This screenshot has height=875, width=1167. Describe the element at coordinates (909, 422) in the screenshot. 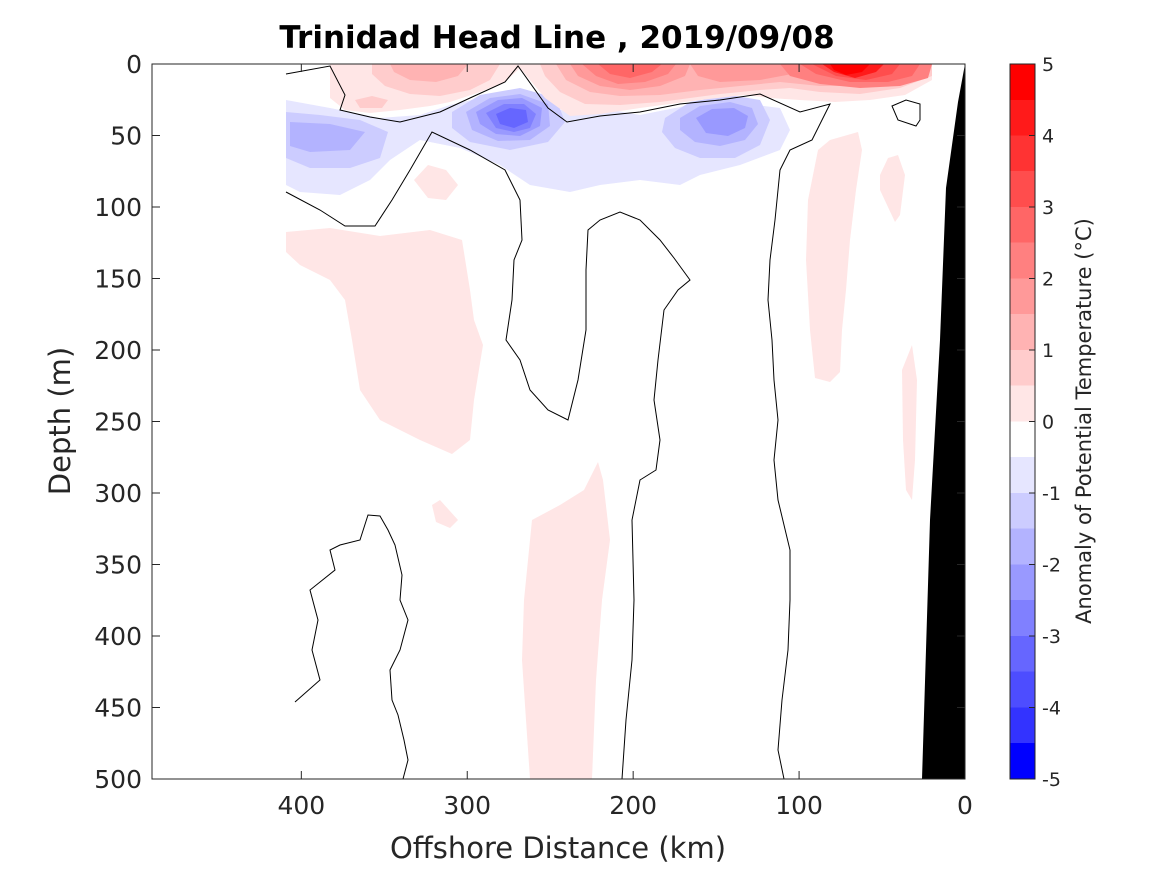

I see `positive-patch-nearshore` at that location.